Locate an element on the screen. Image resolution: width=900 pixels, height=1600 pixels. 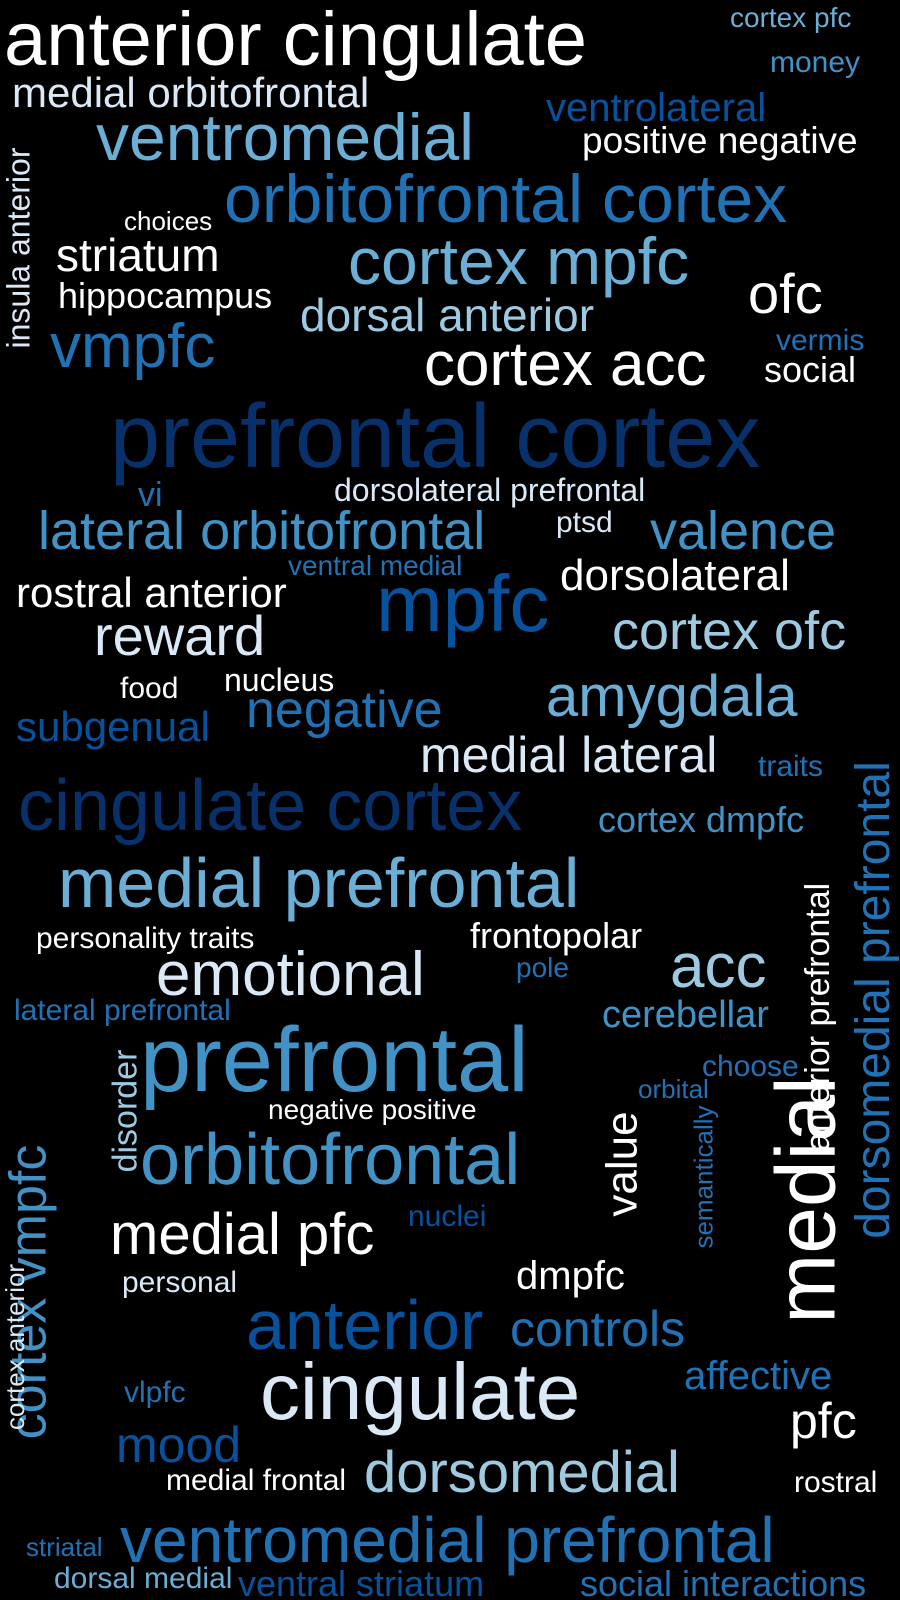
word: medial frontal is located at coordinates (256, 1480).